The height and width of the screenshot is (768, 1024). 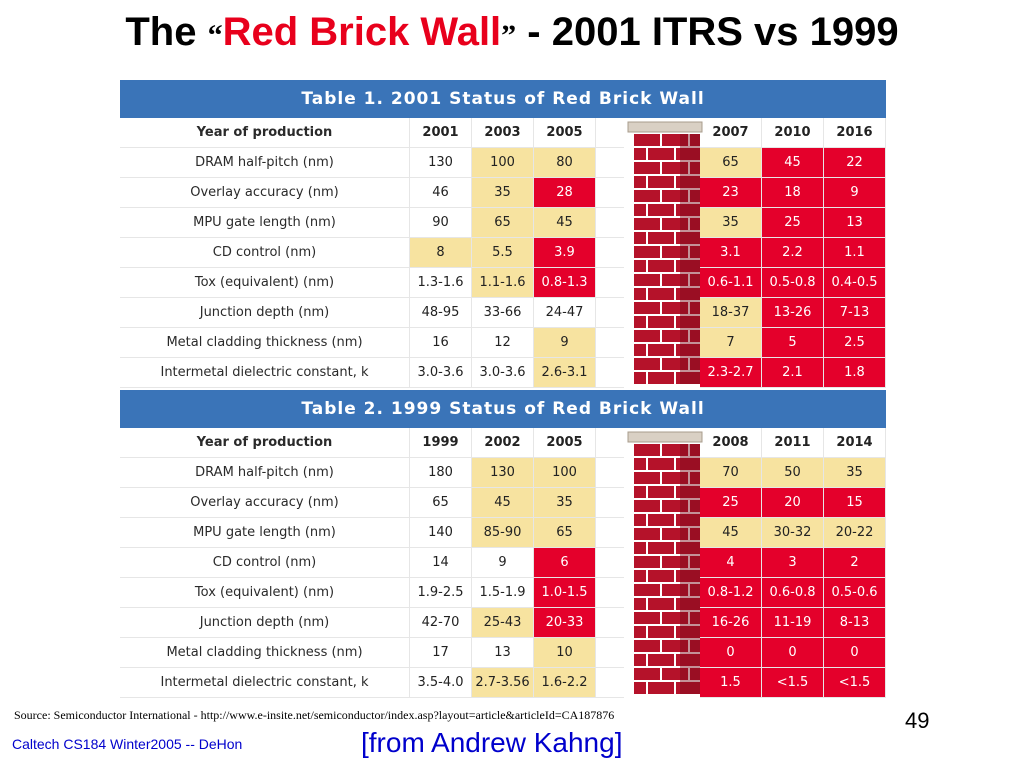 I want to click on table-row: 2.3-2.7 2.1 1.8, so click(x=793, y=373).